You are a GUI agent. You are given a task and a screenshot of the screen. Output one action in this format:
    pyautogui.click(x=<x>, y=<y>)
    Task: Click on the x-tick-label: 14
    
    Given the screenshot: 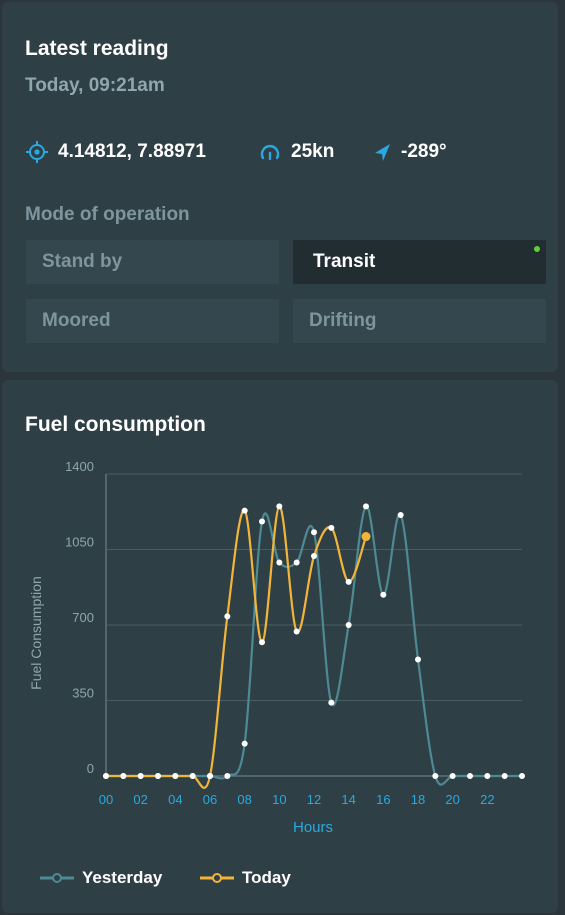 What is the action you would take?
    pyautogui.click(x=348, y=799)
    